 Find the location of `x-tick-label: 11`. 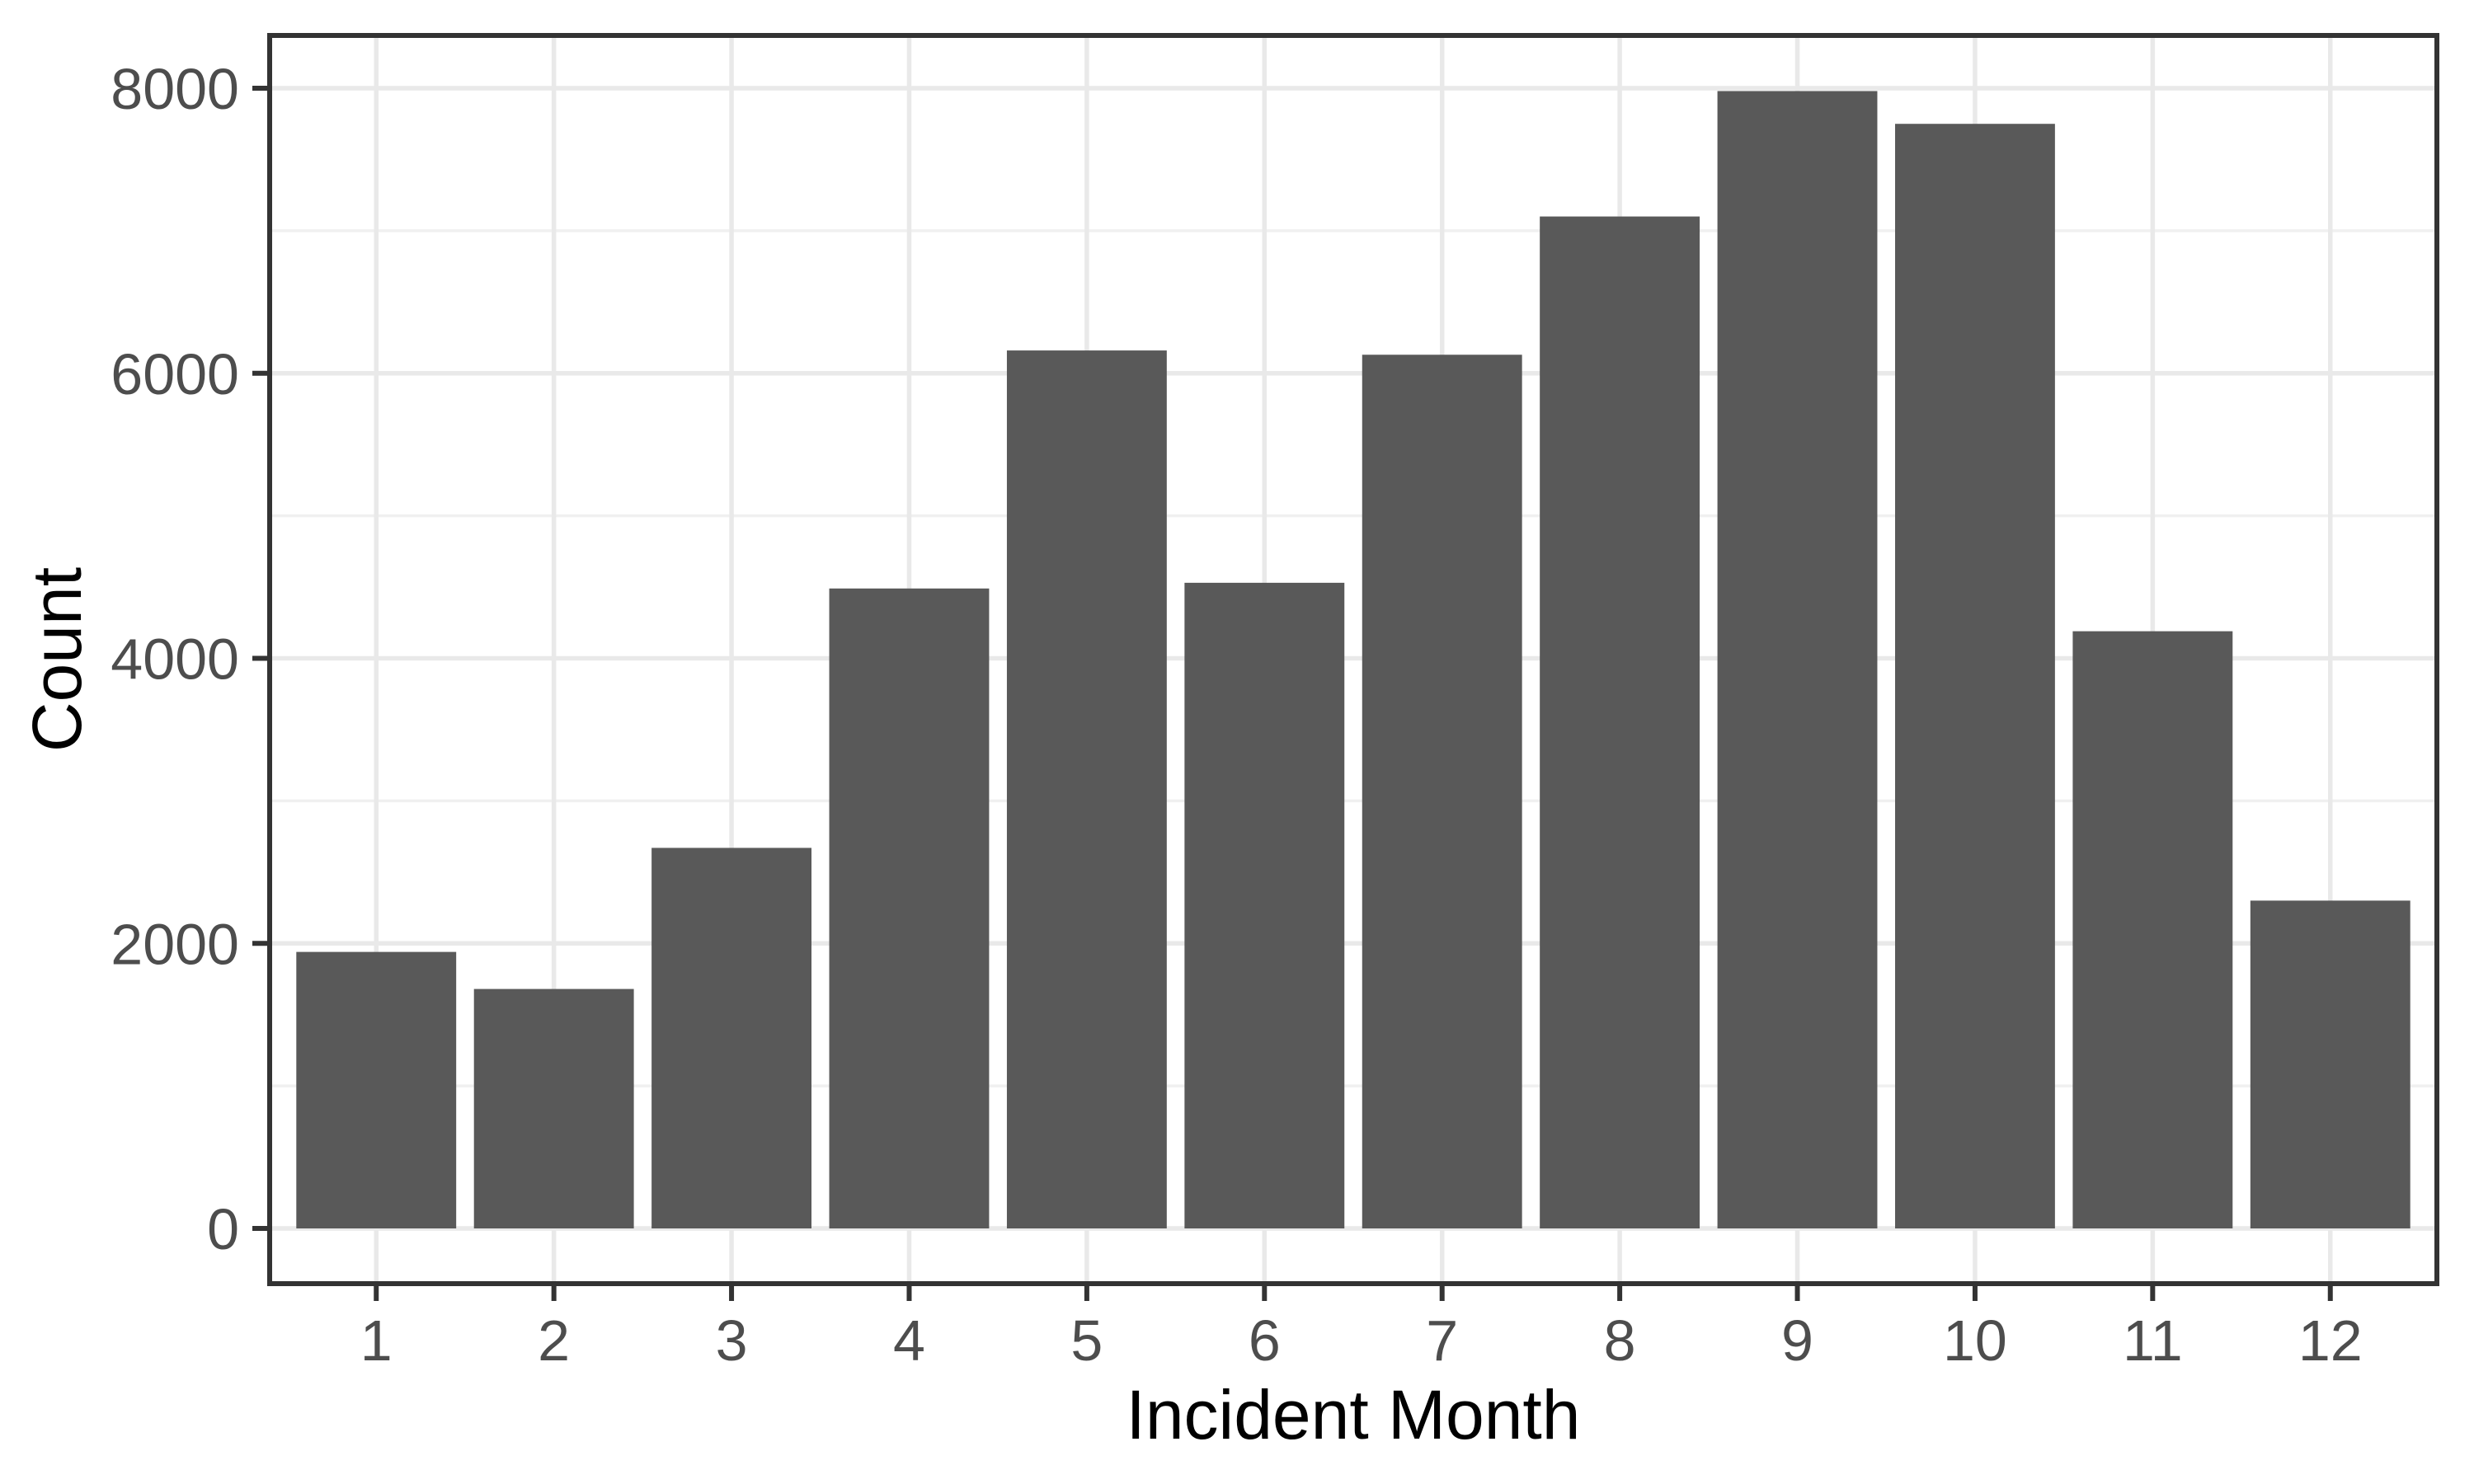

x-tick-label: 11 is located at coordinates (2153, 1340).